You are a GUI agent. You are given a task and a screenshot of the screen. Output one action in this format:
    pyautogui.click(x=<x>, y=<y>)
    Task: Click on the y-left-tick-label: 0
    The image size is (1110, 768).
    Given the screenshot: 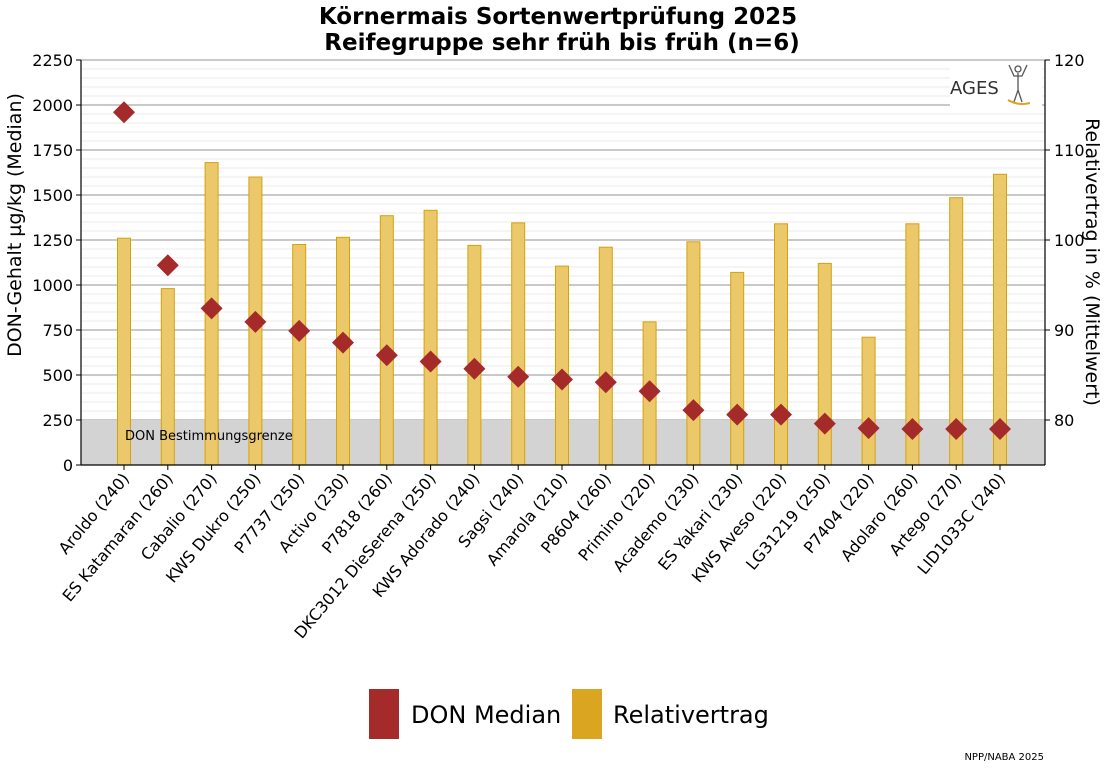 What is the action you would take?
    pyautogui.click(x=68, y=465)
    